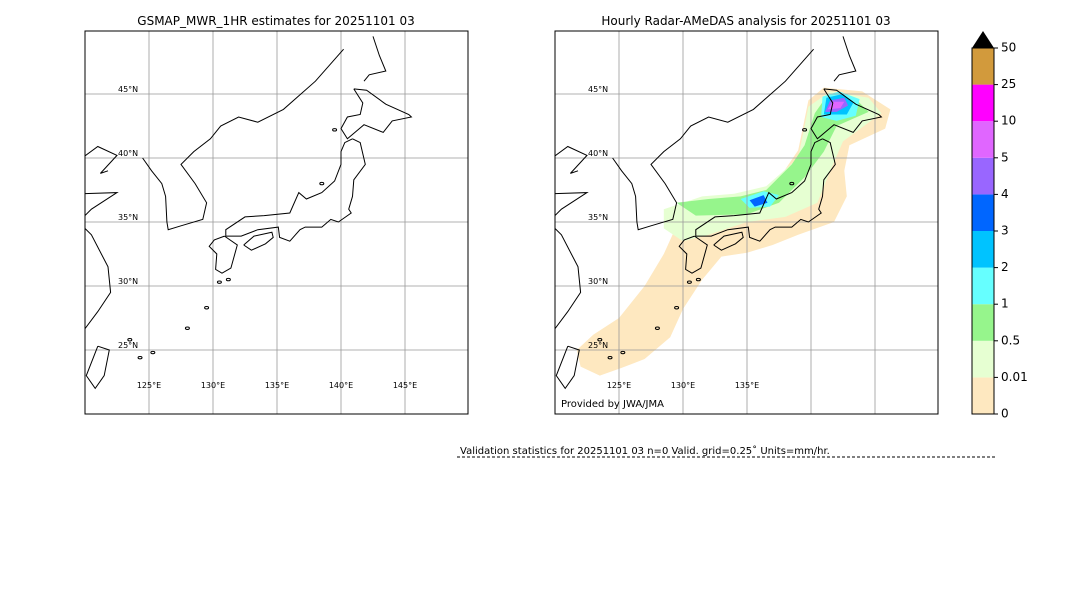 The image size is (1080, 612). I want to click on colorbar-extend, so click(983, 39).